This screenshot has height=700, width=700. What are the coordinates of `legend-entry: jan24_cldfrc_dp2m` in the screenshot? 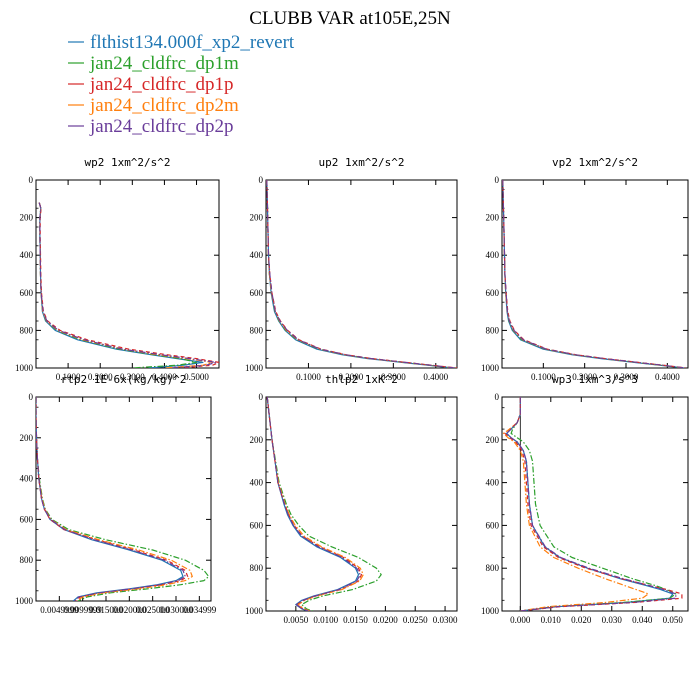 It's located at (164, 105).